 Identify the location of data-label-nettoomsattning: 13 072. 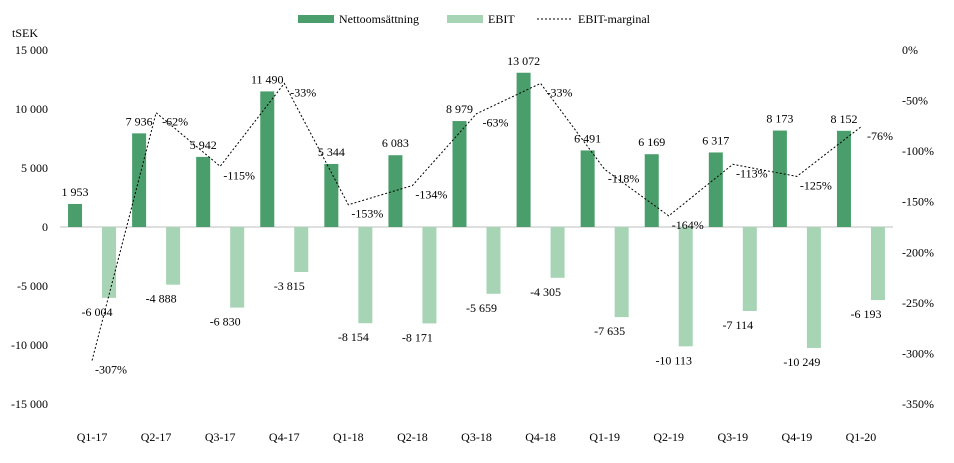
(523, 61).